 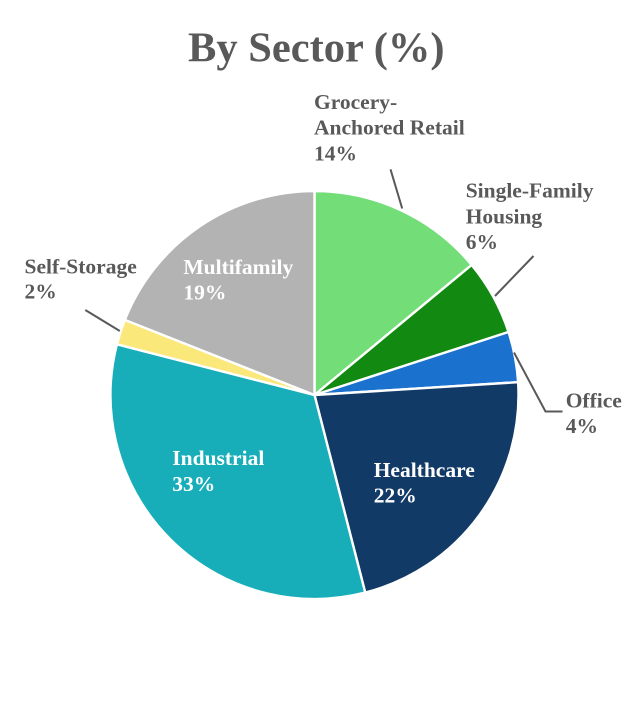 What do you see at coordinates (530, 191) in the screenshot?
I see `svg-text: Single-Family` at bounding box center [530, 191].